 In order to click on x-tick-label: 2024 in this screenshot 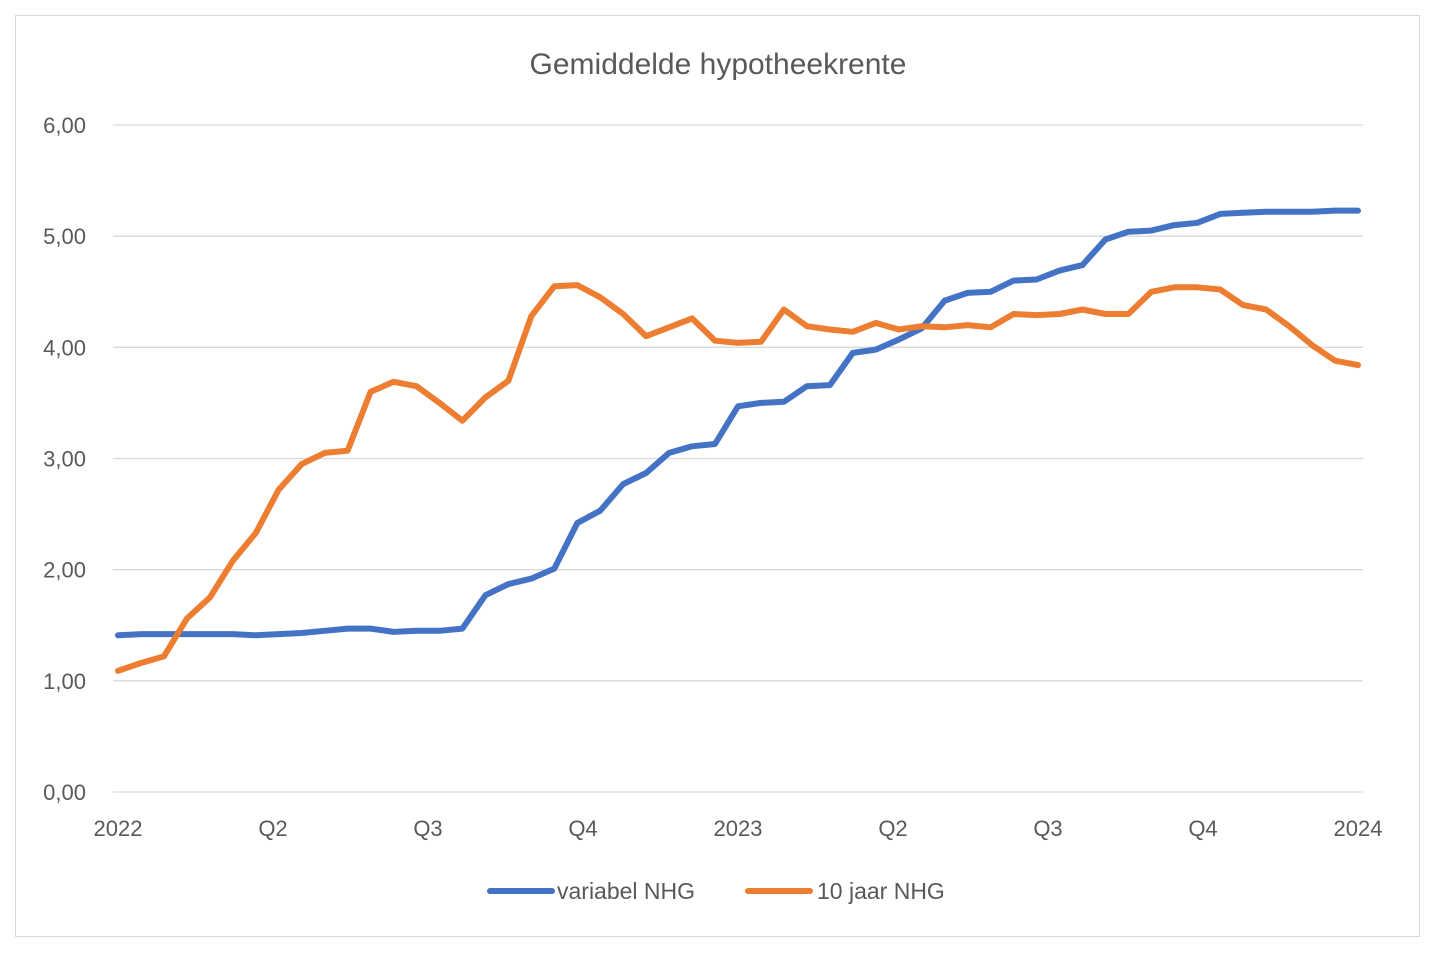, I will do `click(1358, 828)`.